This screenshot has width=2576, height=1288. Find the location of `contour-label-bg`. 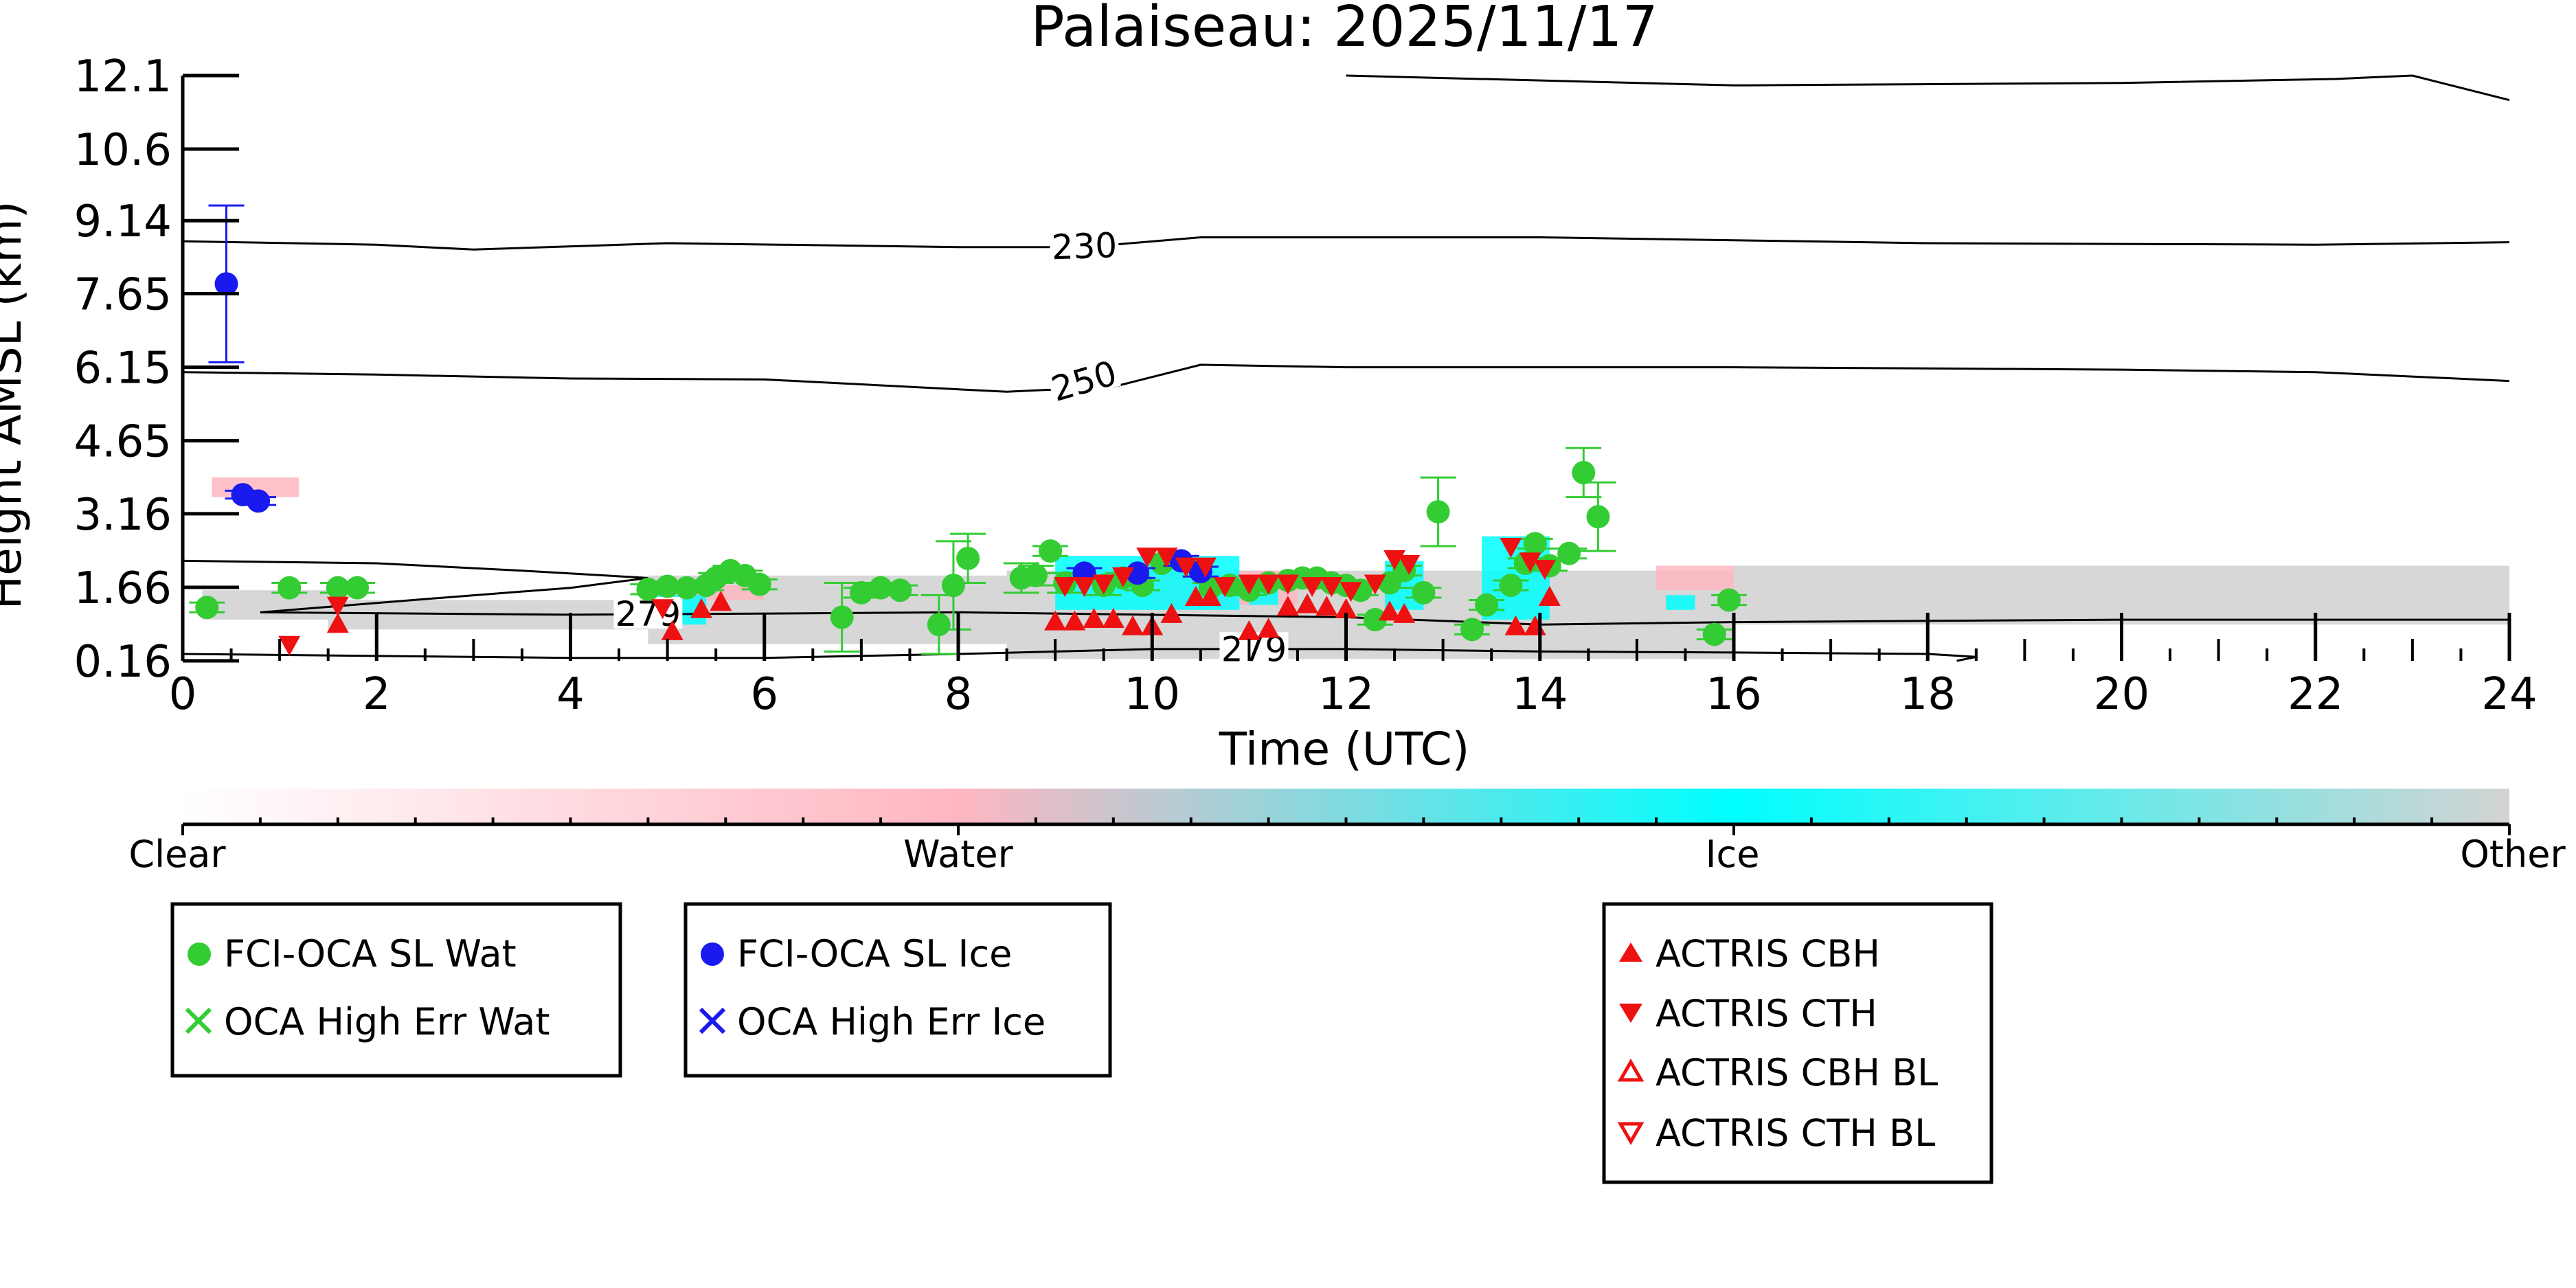

contour-label-bg is located at coordinates (1084, 380).